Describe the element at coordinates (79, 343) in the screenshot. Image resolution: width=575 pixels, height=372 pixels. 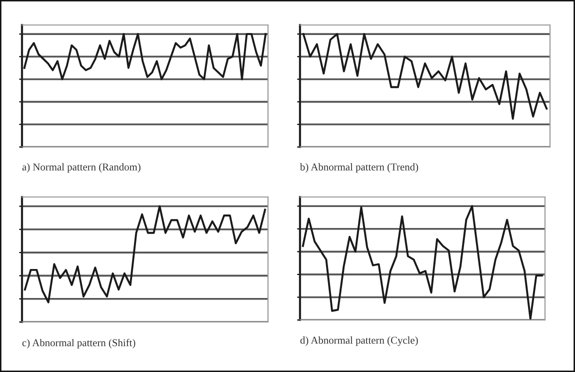
I see `text: c) Abnormal pattern (Shift)` at that location.